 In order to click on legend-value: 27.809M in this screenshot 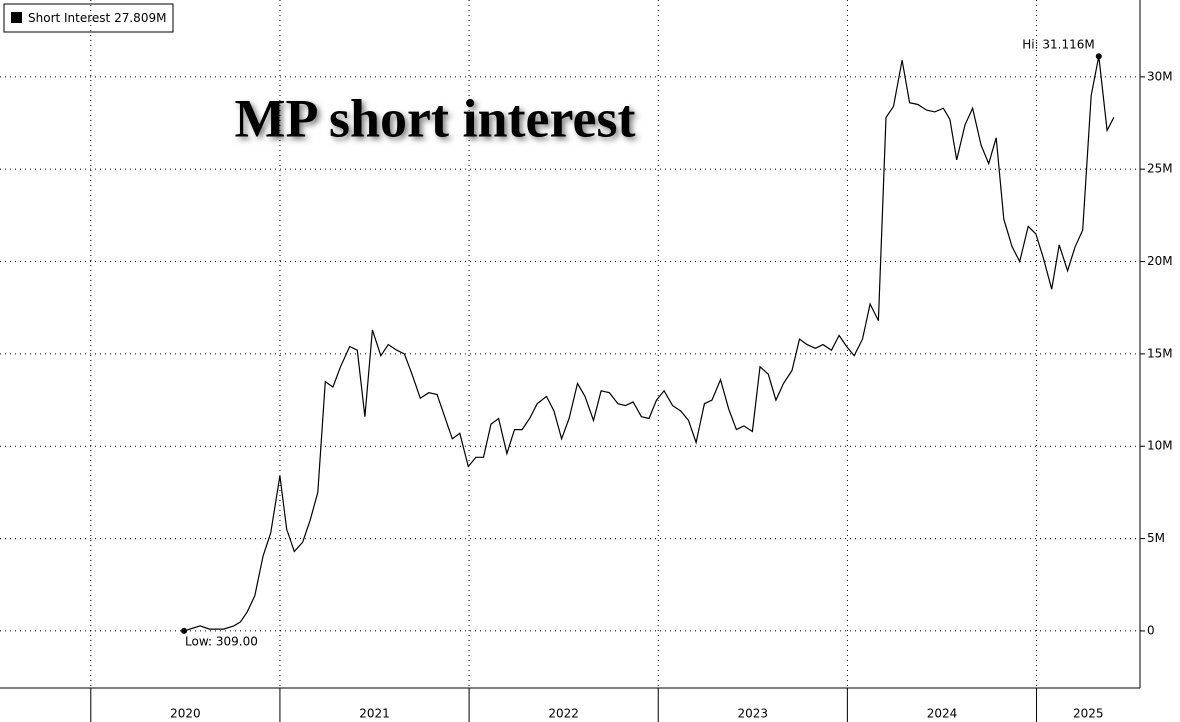, I will do `click(140, 18)`.